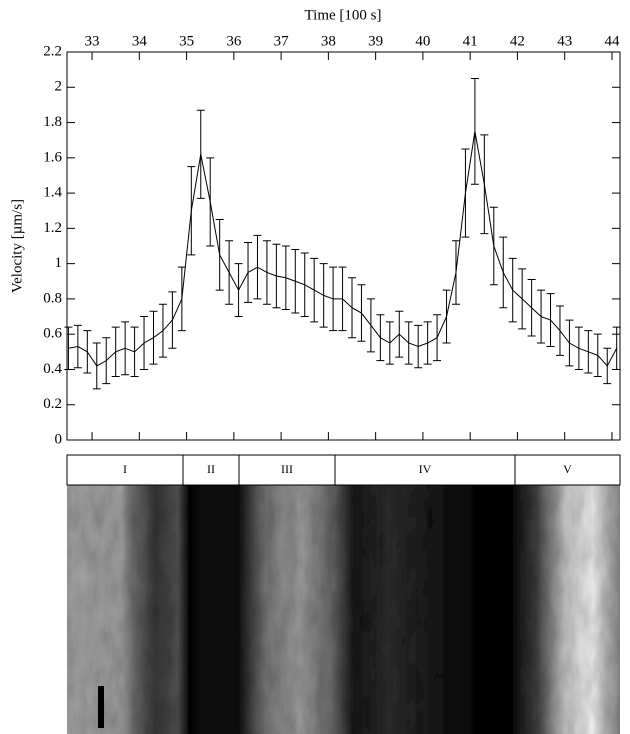  Describe the element at coordinates (101, 707) in the screenshot. I see `scale-bar` at that location.